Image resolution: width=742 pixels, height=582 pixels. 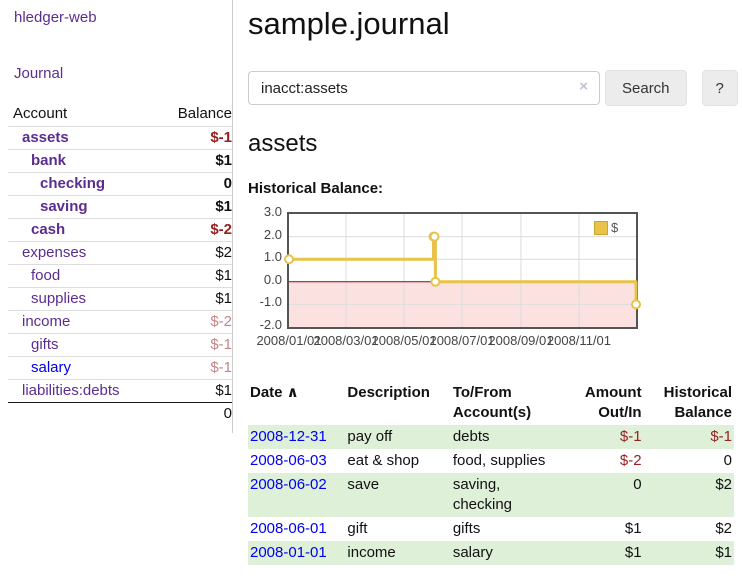 What do you see at coordinates (71, 390) in the screenshot?
I see `account-link-liabilities-debts: liabilities:debts` at bounding box center [71, 390].